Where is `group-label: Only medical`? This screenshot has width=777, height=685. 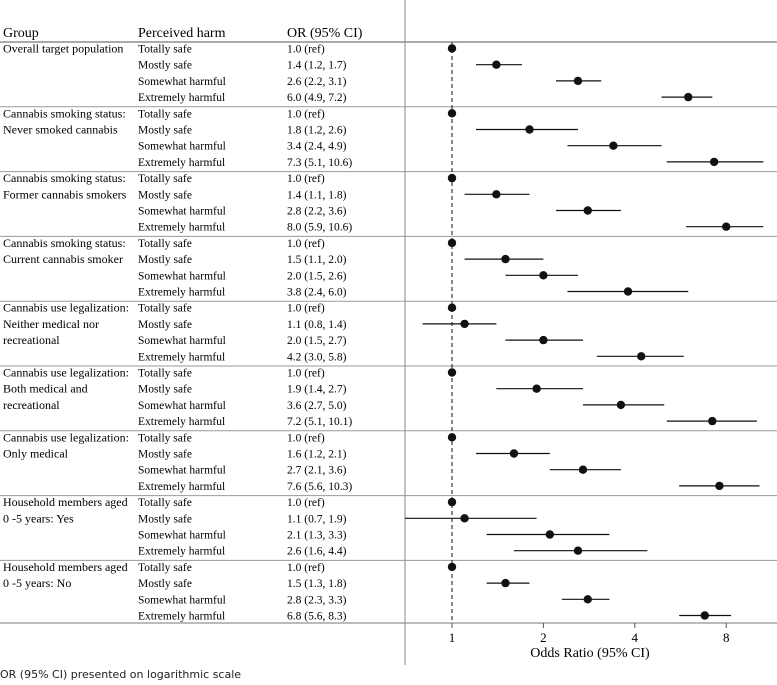
group-label: Only medical is located at coordinates (36, 454).